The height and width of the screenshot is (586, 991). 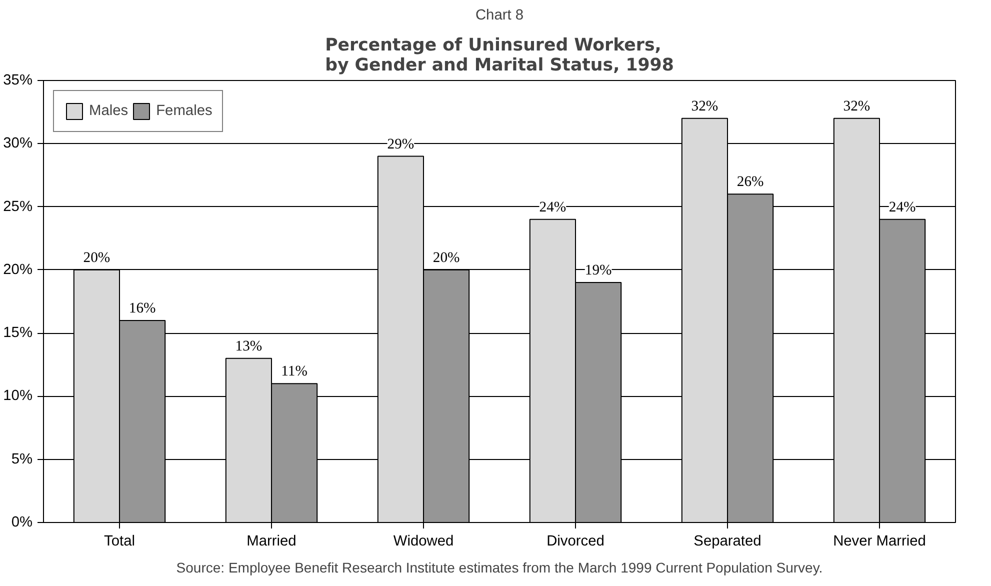 I want to click on y-tick-label: 35%, so click(x=18, y=80).